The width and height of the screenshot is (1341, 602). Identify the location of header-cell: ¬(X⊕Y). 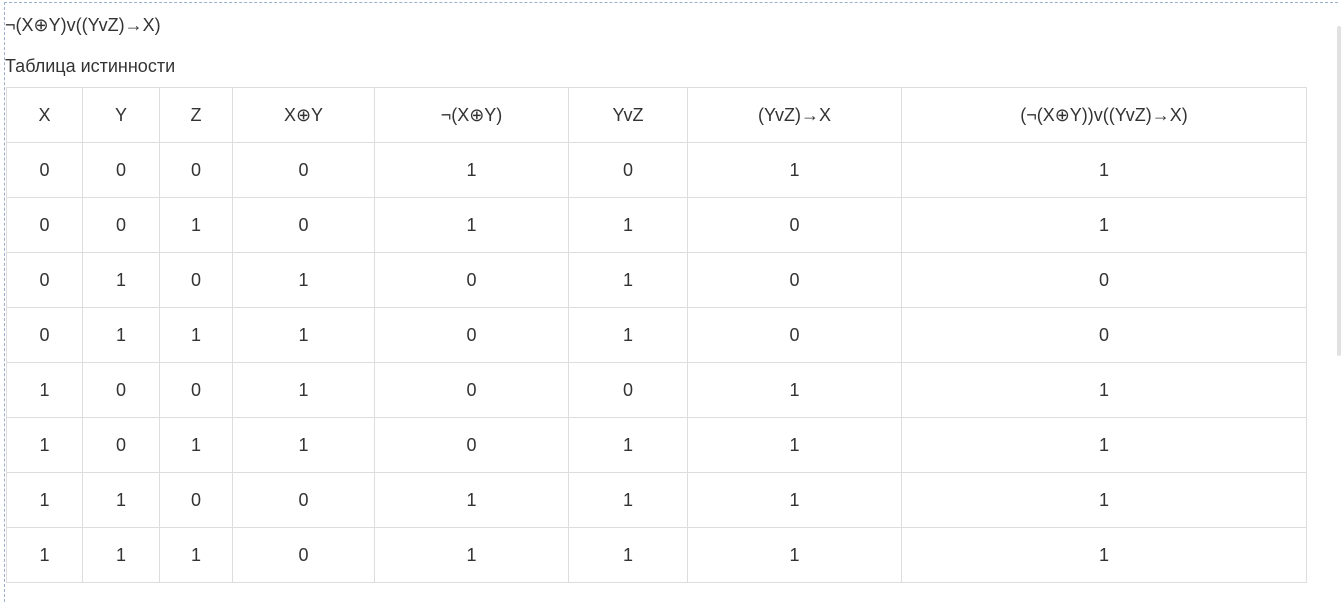
(471, 115).